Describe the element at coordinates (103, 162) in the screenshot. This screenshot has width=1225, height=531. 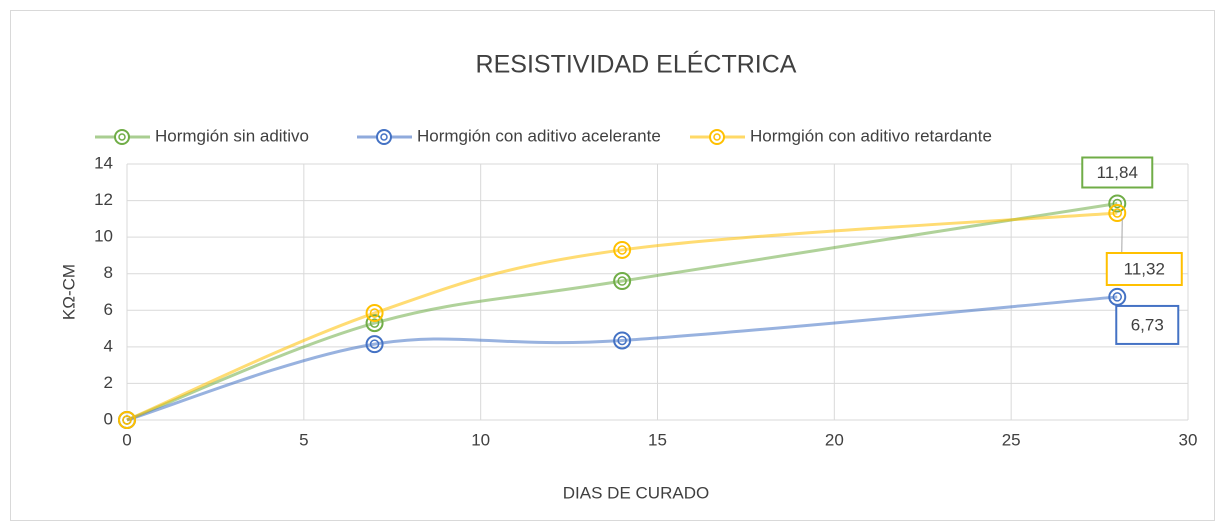
I see `y-tick-label: 14` at that location.